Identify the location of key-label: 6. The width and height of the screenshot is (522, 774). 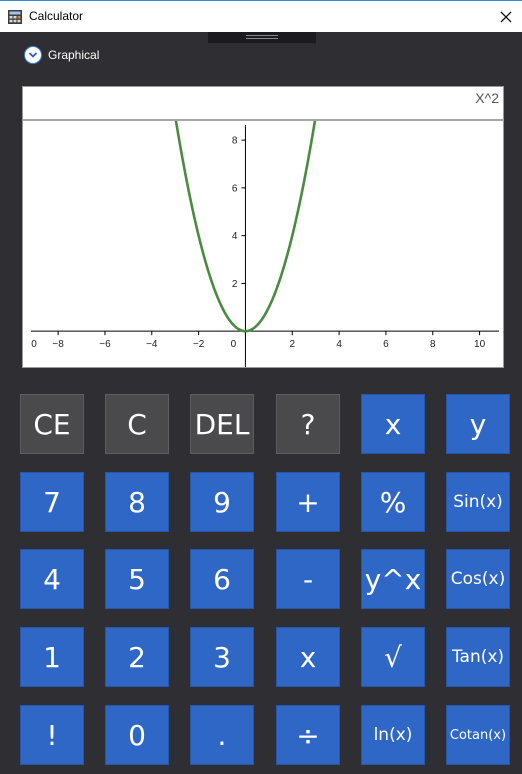
(222, 579).